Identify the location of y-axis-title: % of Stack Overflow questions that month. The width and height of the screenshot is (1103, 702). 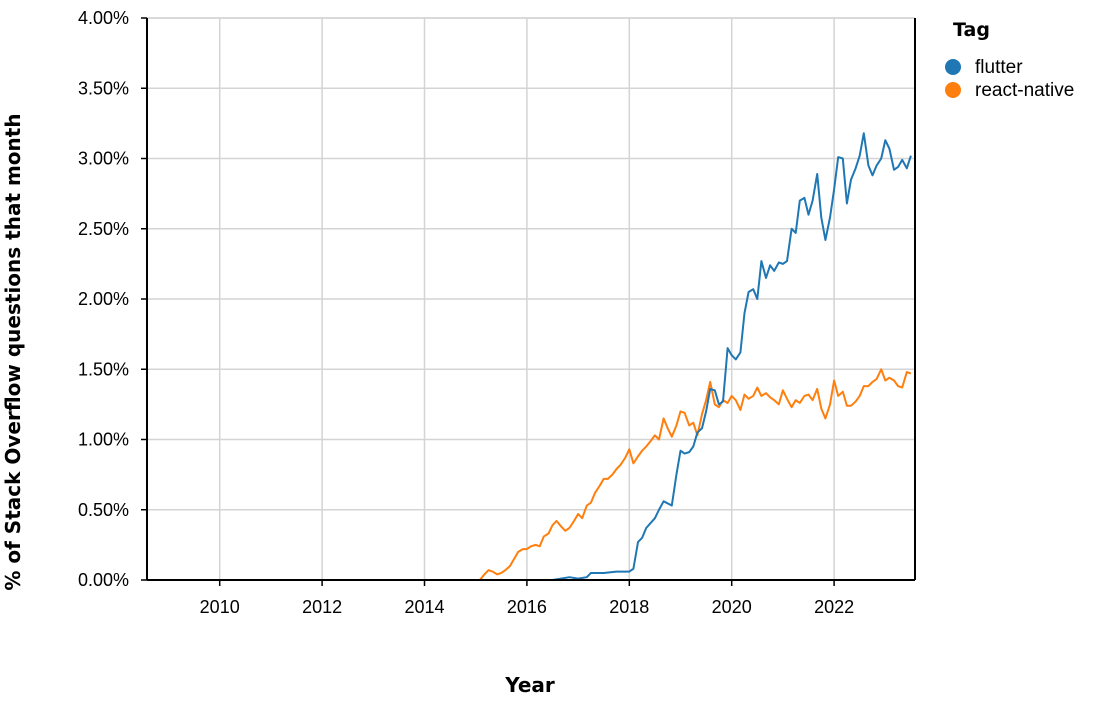
(13, 351).